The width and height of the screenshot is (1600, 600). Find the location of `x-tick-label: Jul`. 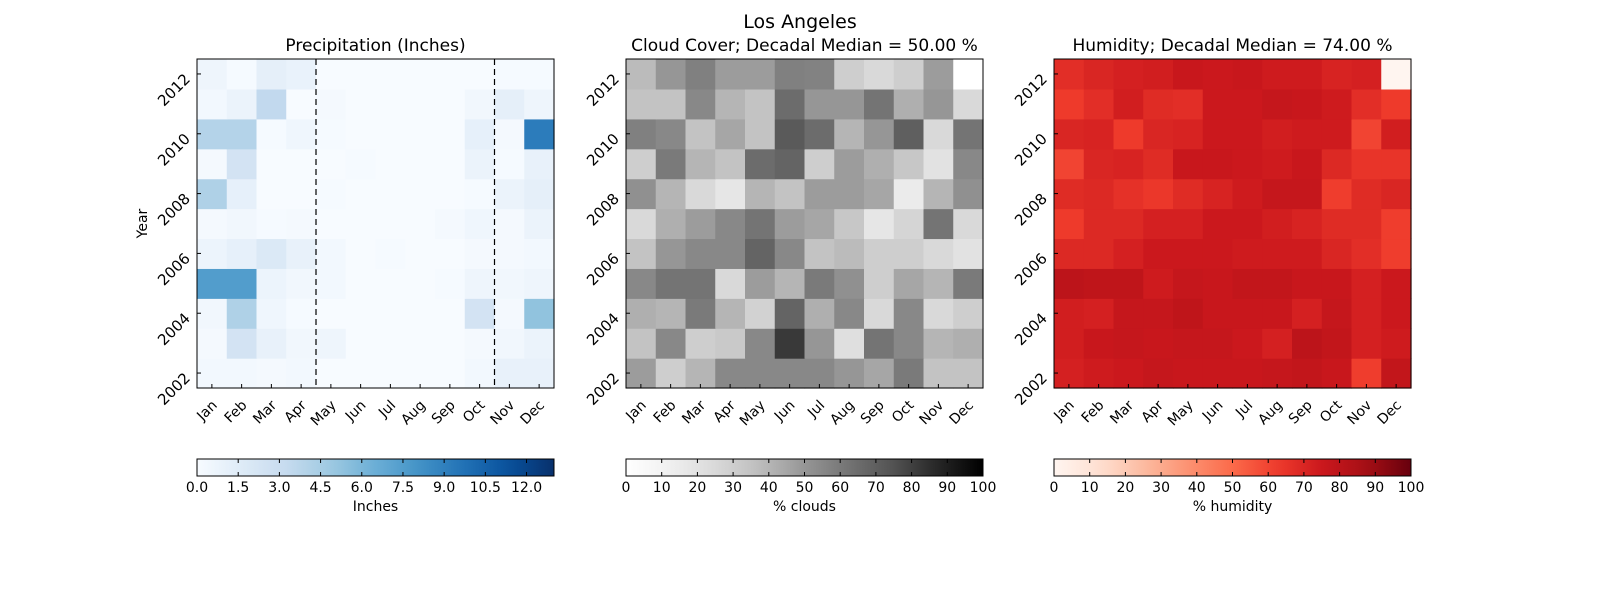

x-tick-label: Jul is located at coordinates (1244, 410).